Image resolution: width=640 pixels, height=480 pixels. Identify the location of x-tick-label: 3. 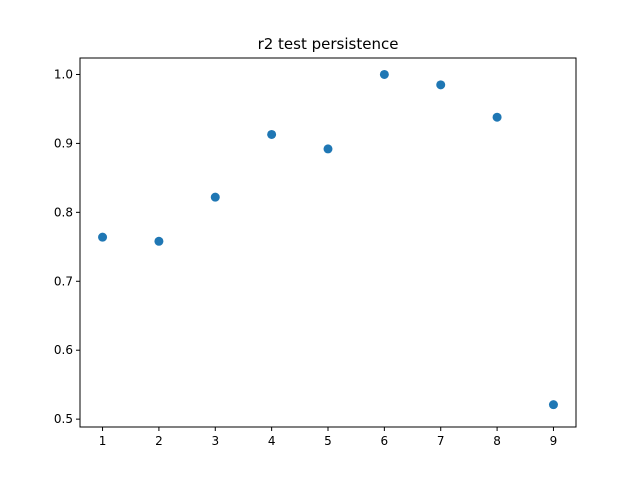
(215, 441).